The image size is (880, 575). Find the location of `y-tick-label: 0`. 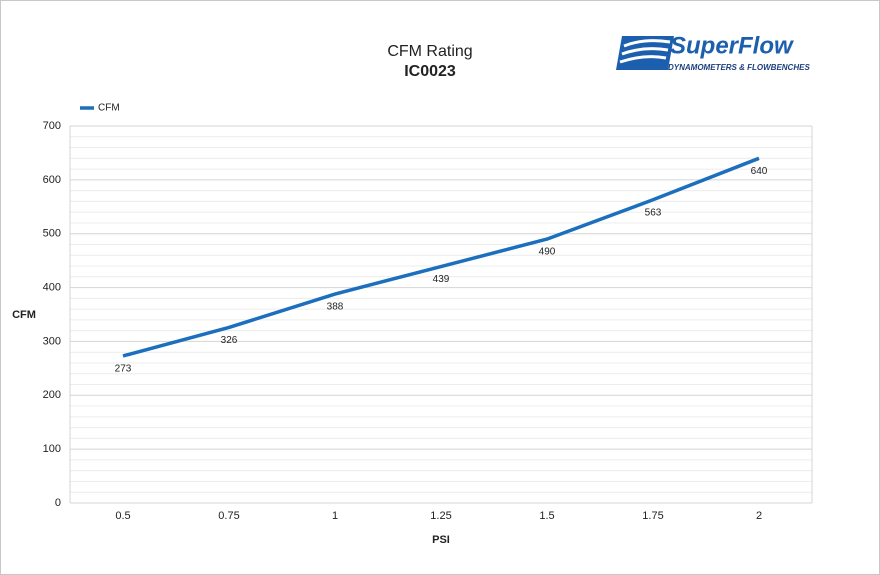

y-tick-label: 0 is located at coordinates (58, 503).